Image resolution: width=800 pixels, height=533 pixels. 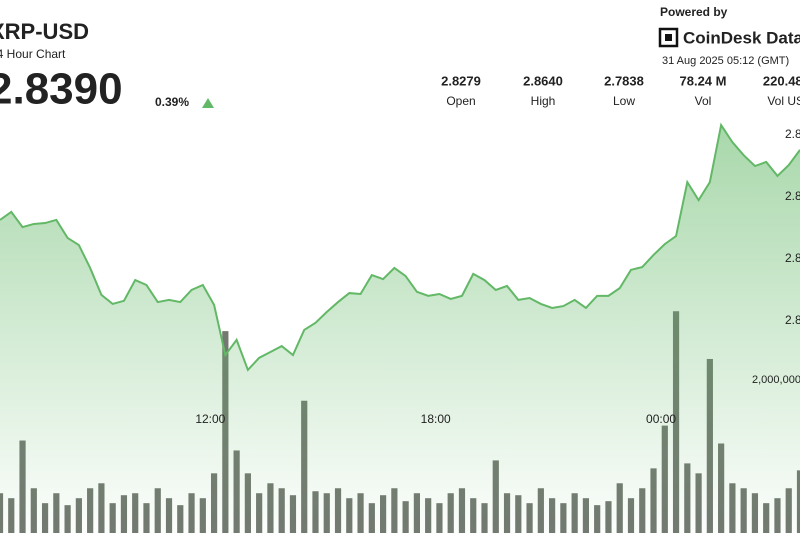 What do you see at coordinates (781, 80) in the screenshot?
I see `stat-value: 220.48 M` at bounding box center [781, 80].